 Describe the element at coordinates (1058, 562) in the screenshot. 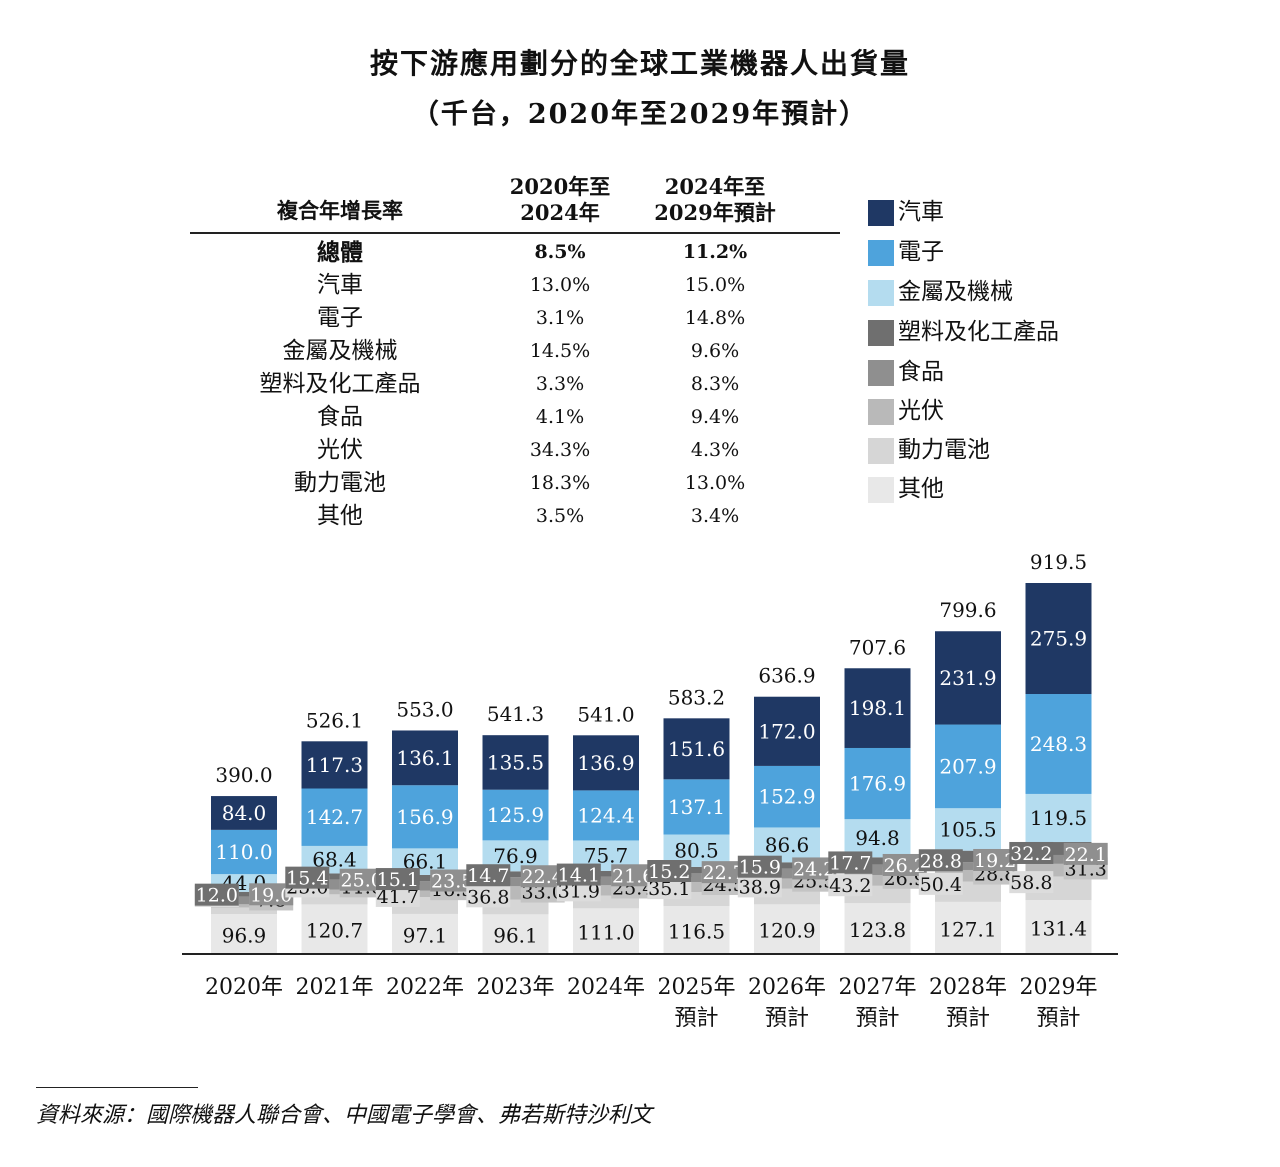

I see `total-label: 919.5` at that location.